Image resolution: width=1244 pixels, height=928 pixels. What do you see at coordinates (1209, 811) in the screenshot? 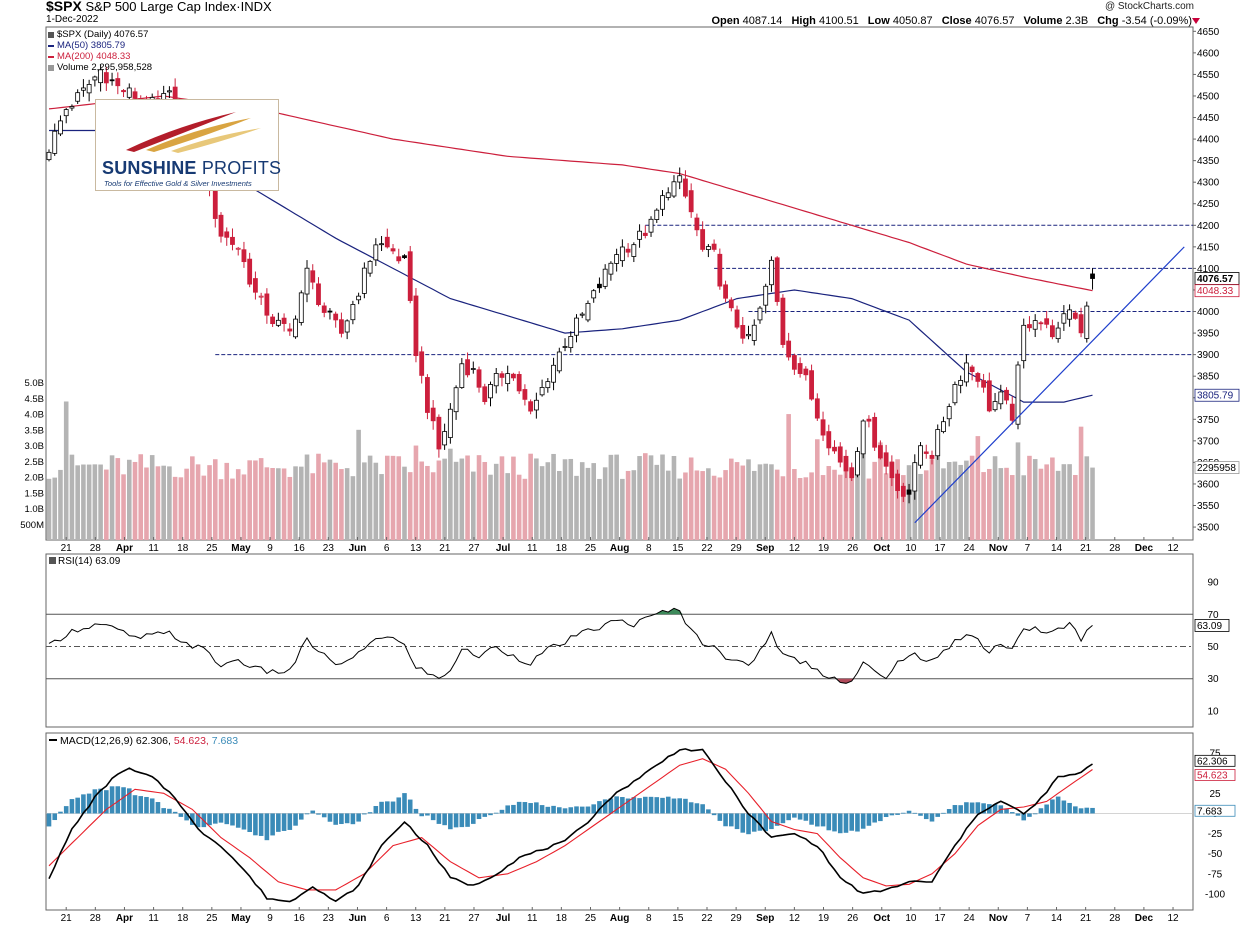
I see `macd-right-label: 7.683` at bounding box center [1209, 811].